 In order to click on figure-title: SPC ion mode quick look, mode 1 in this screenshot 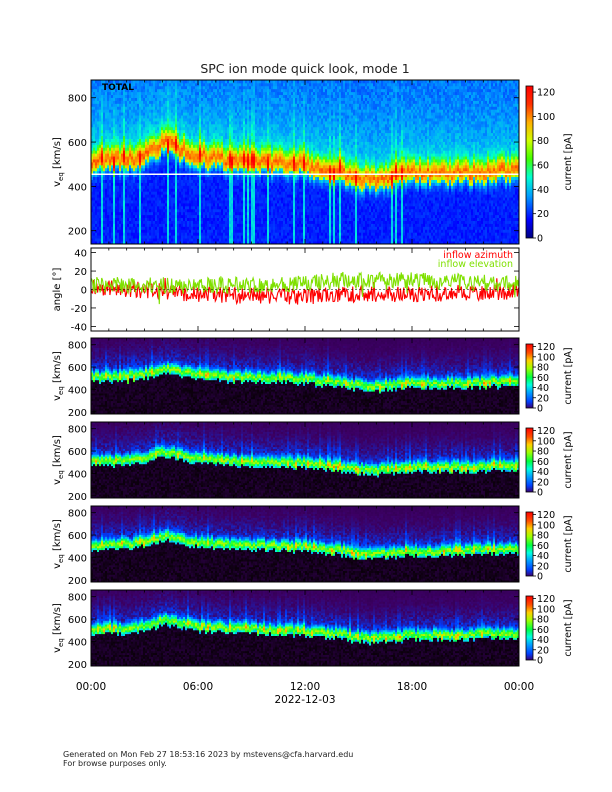, I will do `click(304, 68)`.